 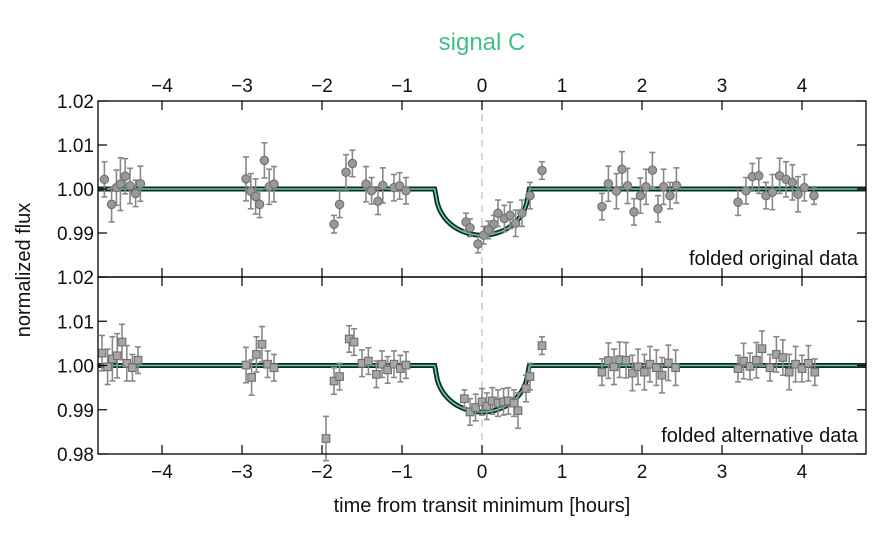 I want to click on x-tick-label-top: 0, so click(x=482, y=86).